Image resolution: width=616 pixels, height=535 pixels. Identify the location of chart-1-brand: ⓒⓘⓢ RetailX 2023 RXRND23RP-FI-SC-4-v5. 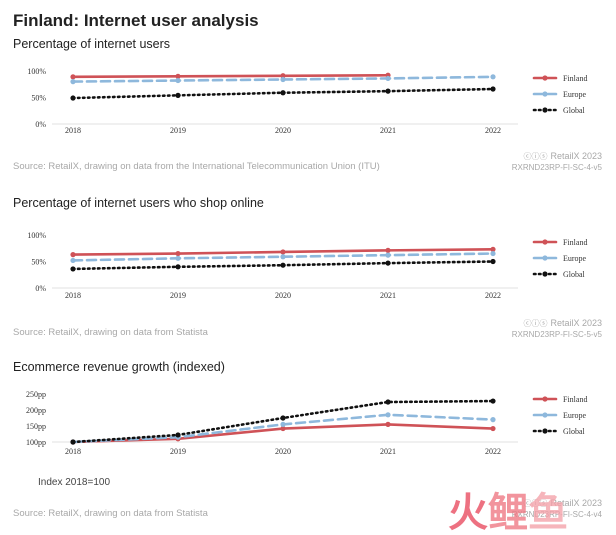
(557, 161).